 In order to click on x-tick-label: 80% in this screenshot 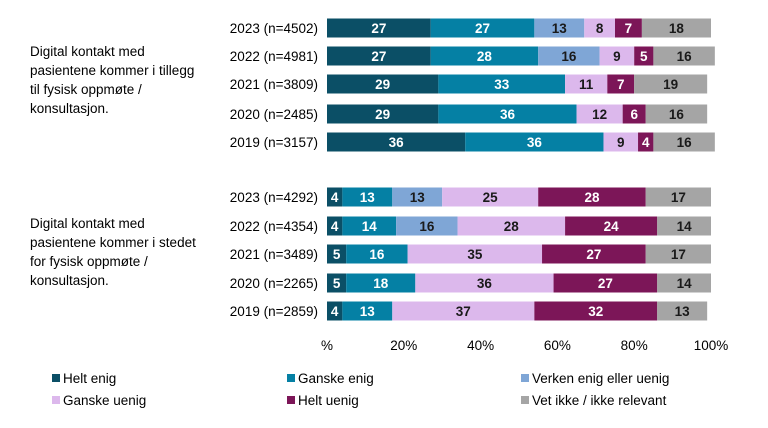, I will do `click(634, 345)`.